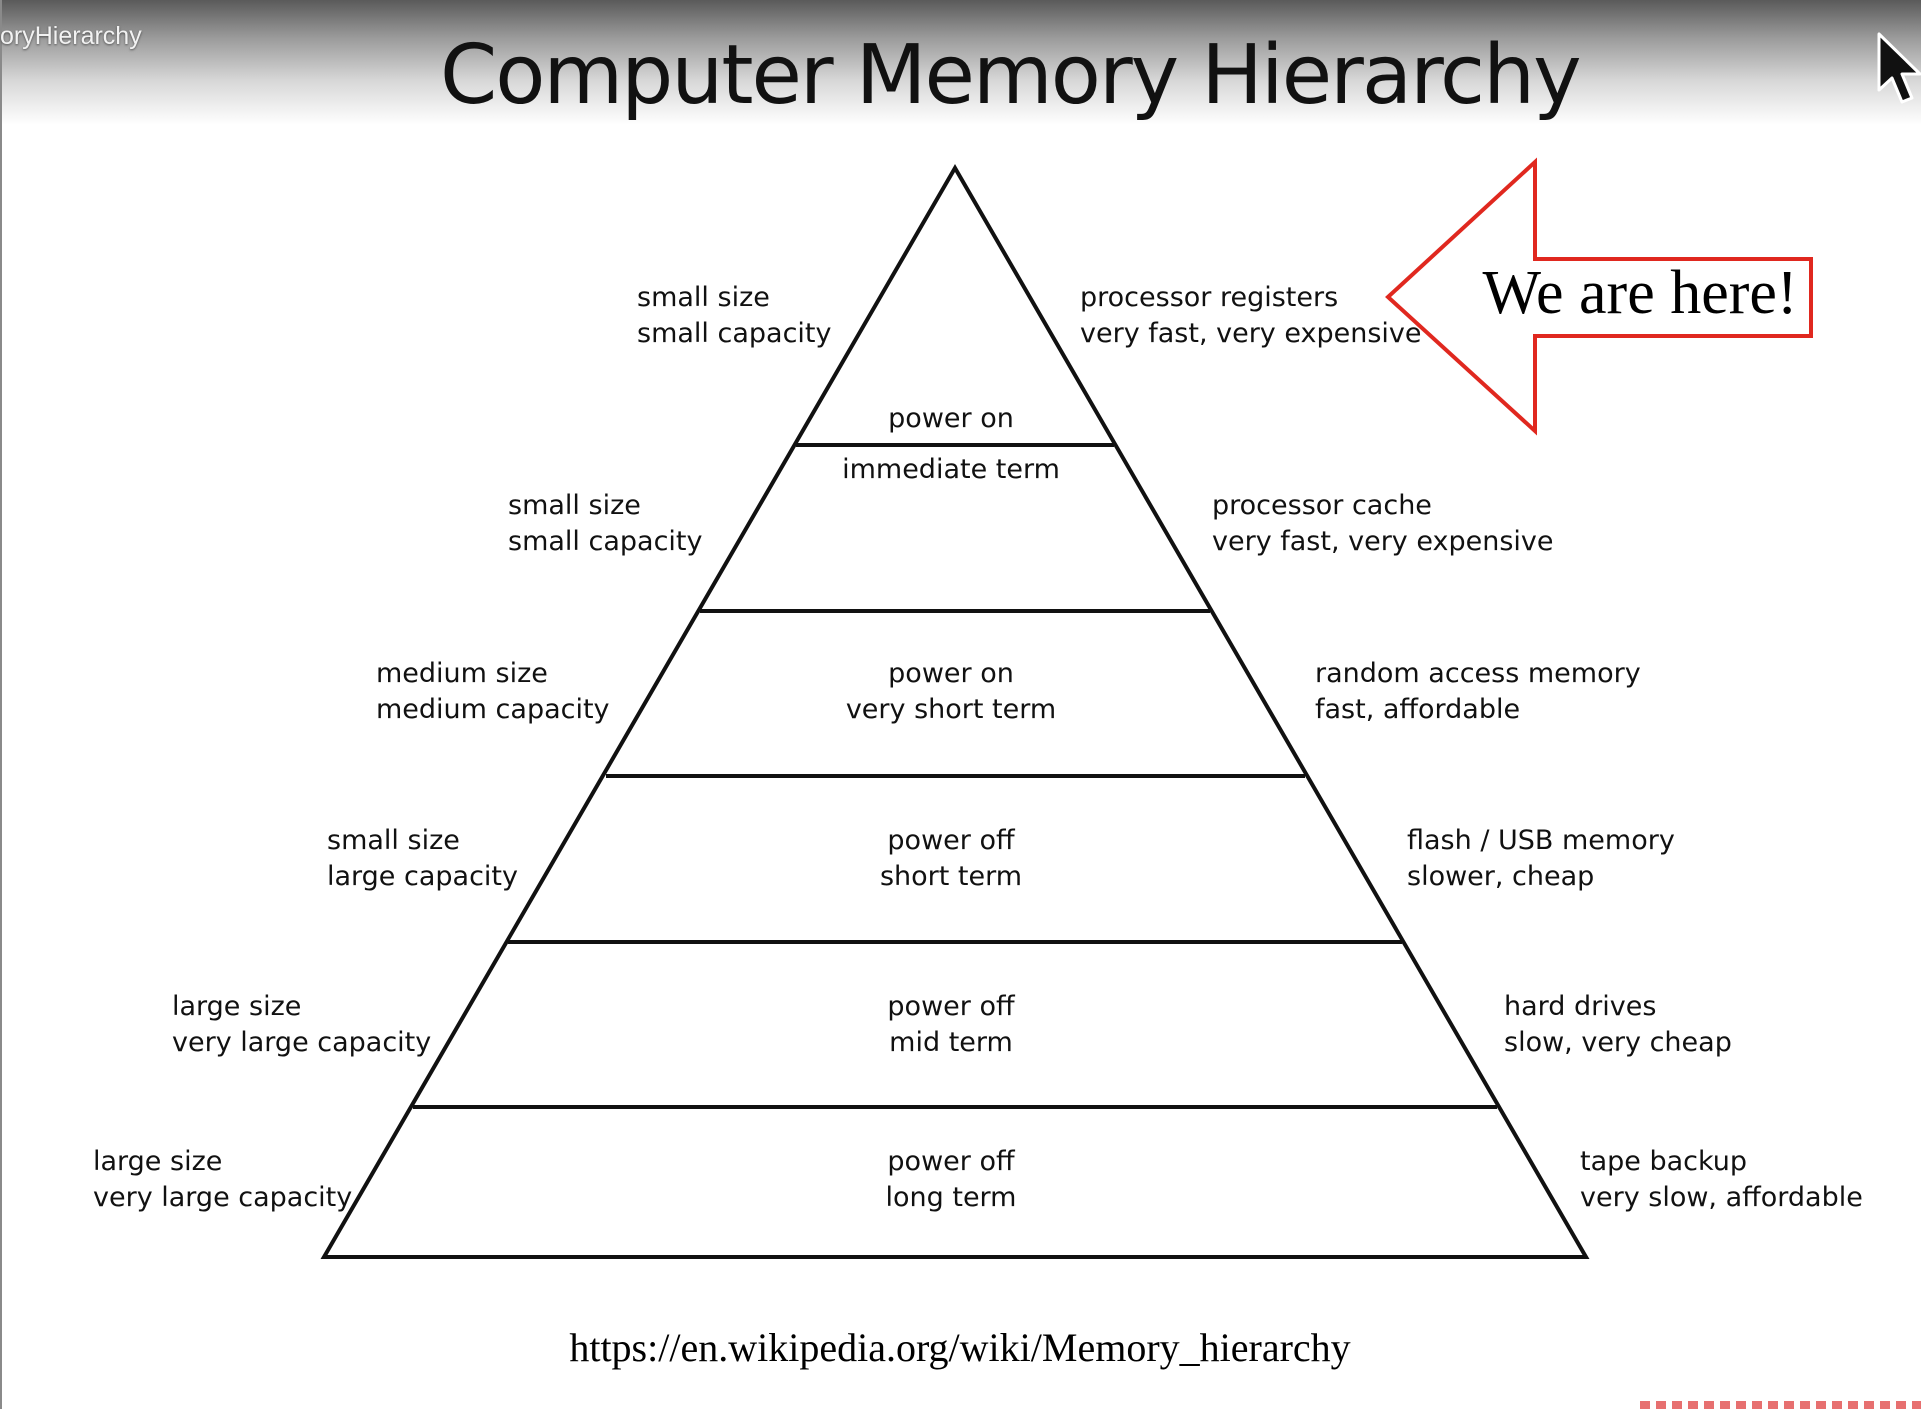 The width and height of the screenshot is (1921, 1409). Describe the element at coordinates (951, 418) in the screenshot. I see `level-1-center-label: power on` at that location.